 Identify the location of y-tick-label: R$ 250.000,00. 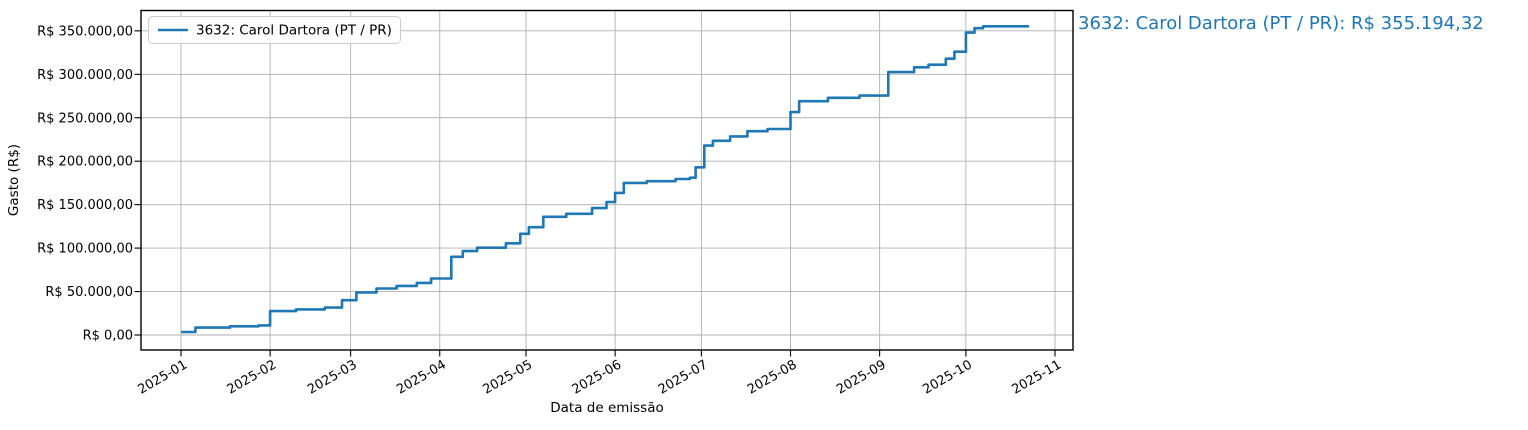
(85, 118).